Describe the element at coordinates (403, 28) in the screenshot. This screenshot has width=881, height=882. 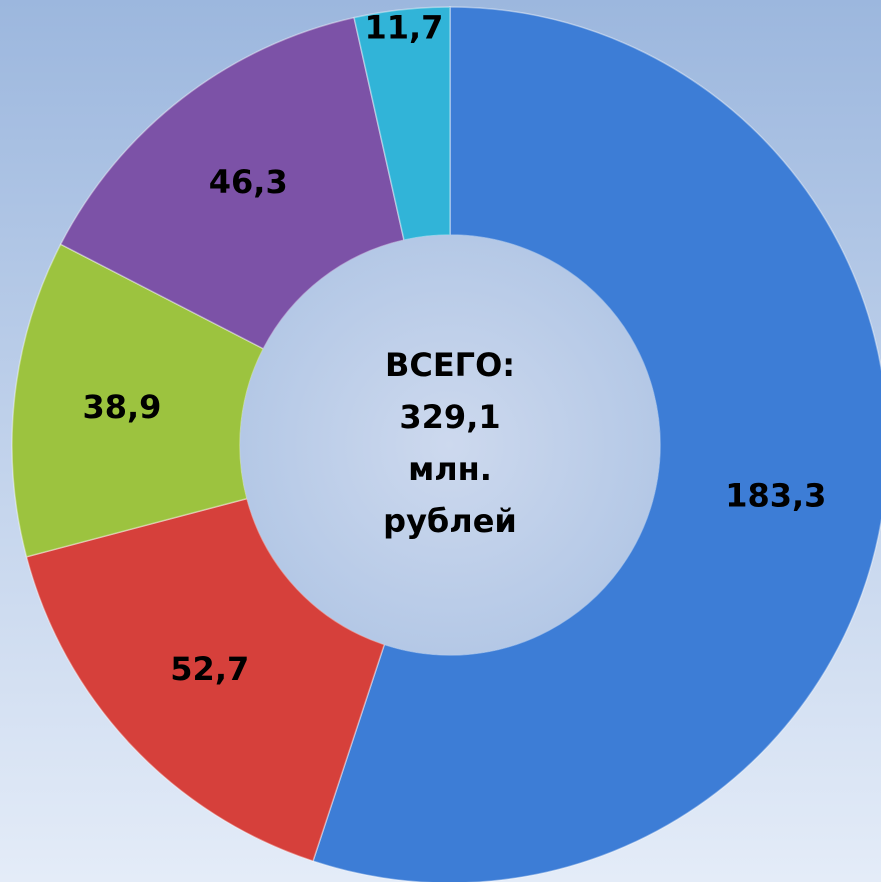
I see `data-label: 11,7` at that location.